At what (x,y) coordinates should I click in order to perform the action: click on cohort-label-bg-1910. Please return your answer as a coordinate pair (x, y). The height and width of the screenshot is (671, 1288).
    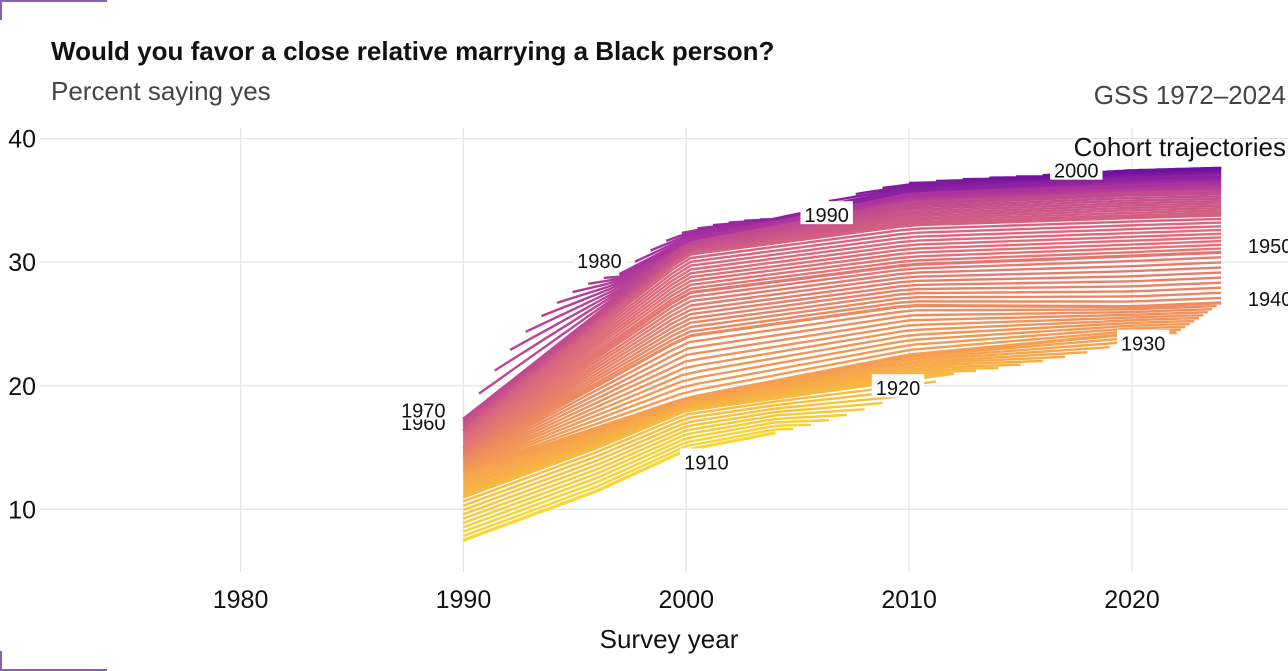
    Looking at the image, I should click on (706, 460).